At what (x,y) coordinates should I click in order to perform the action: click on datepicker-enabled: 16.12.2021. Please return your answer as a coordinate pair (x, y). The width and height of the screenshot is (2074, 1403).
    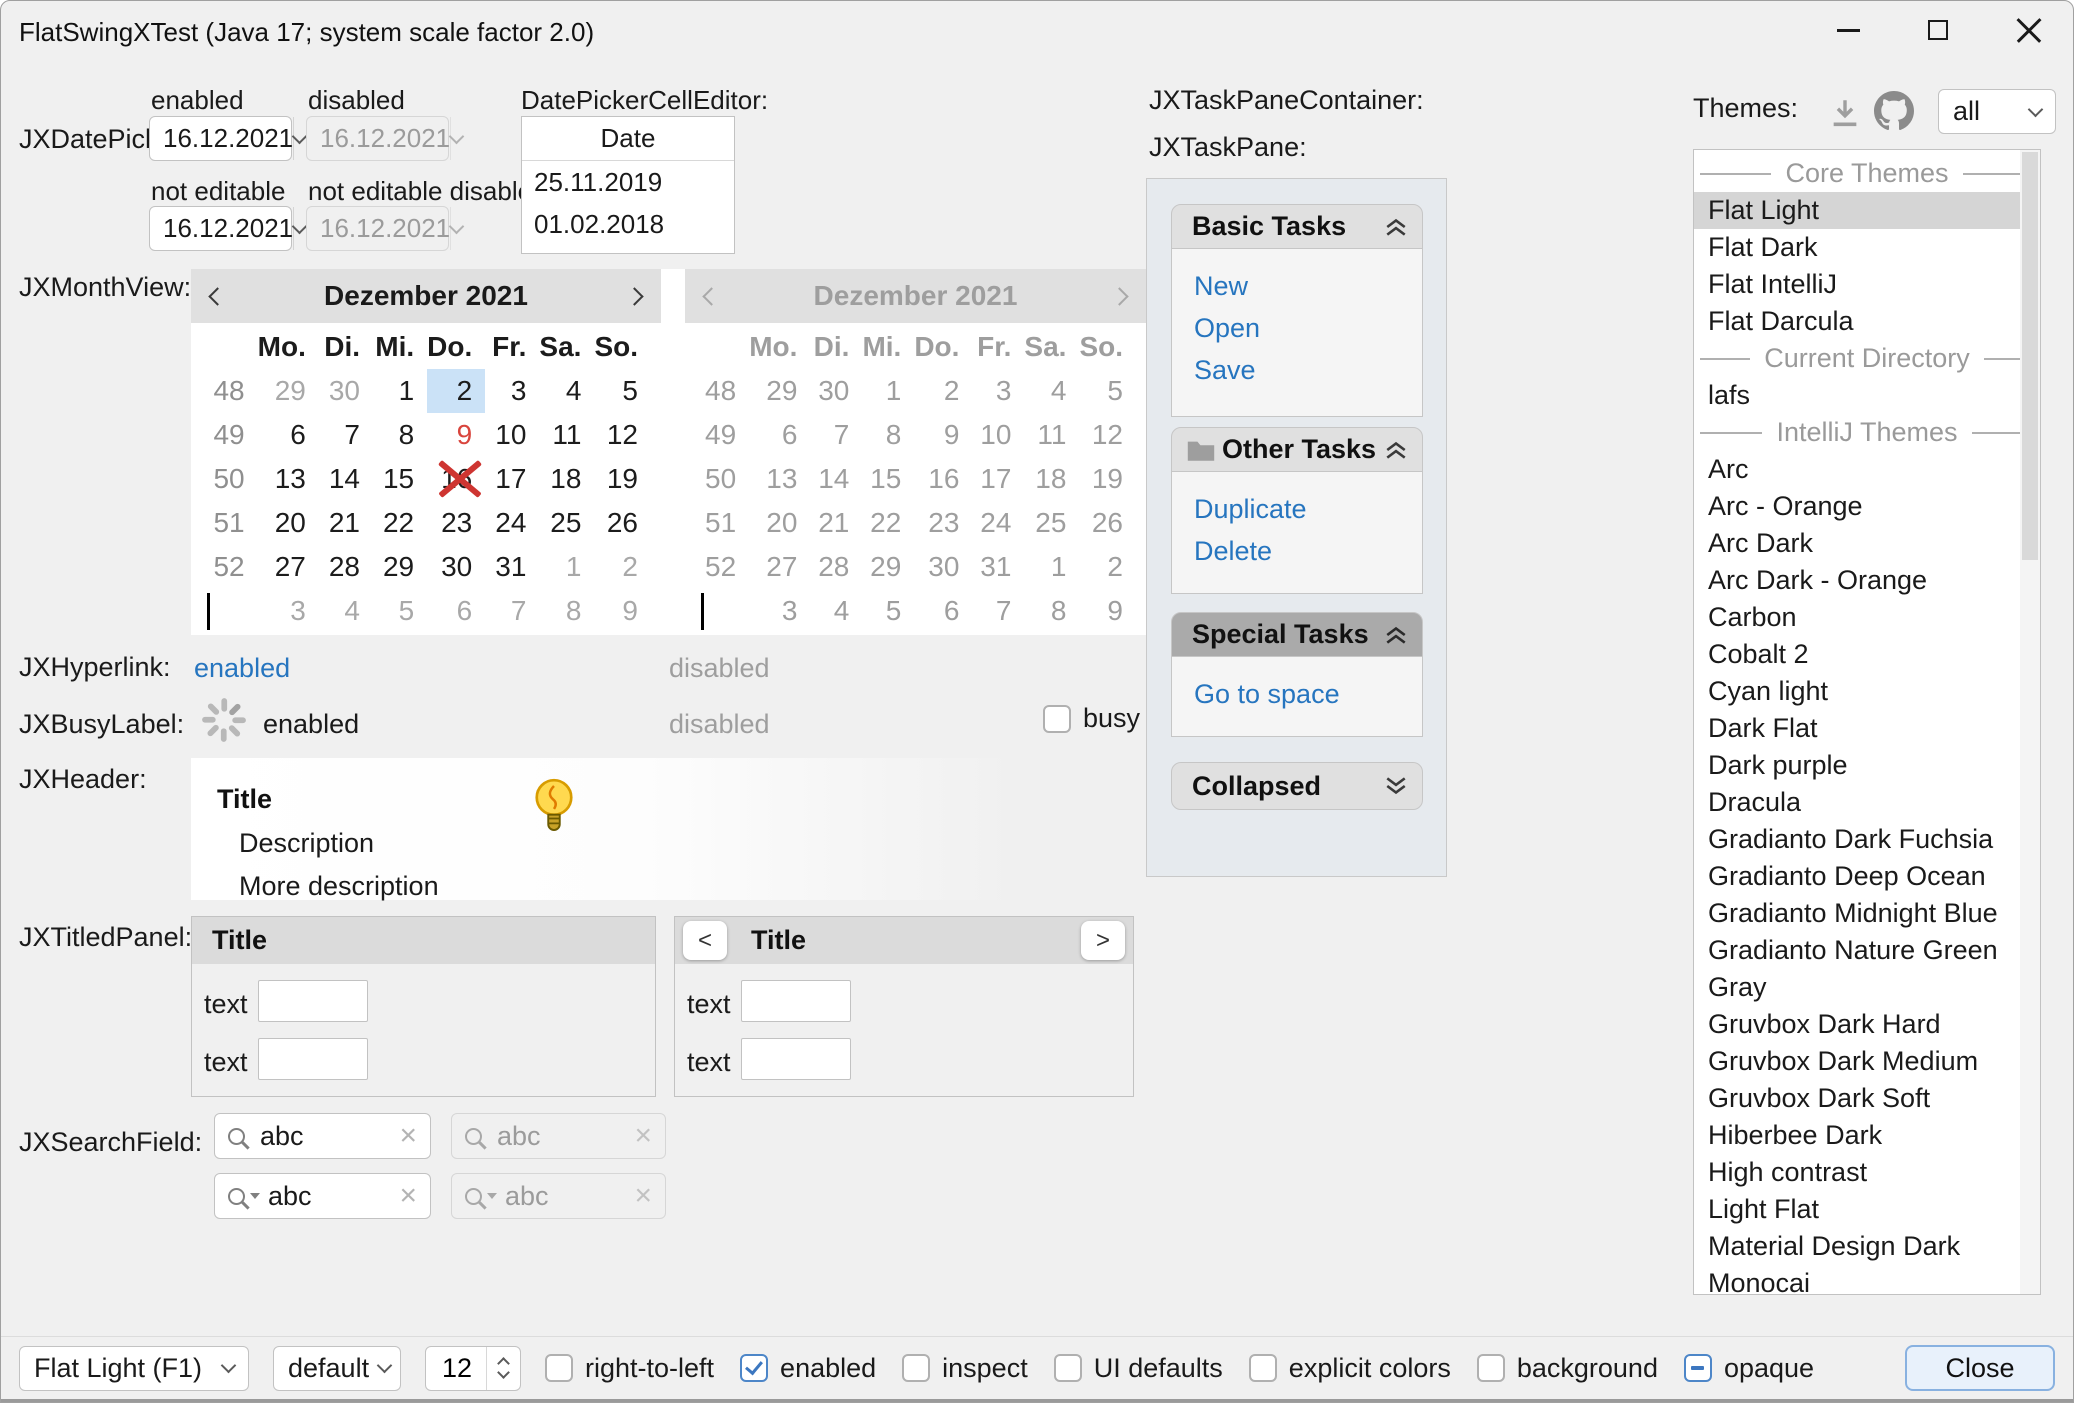
    Looking at the image, I should click on (228, 138).